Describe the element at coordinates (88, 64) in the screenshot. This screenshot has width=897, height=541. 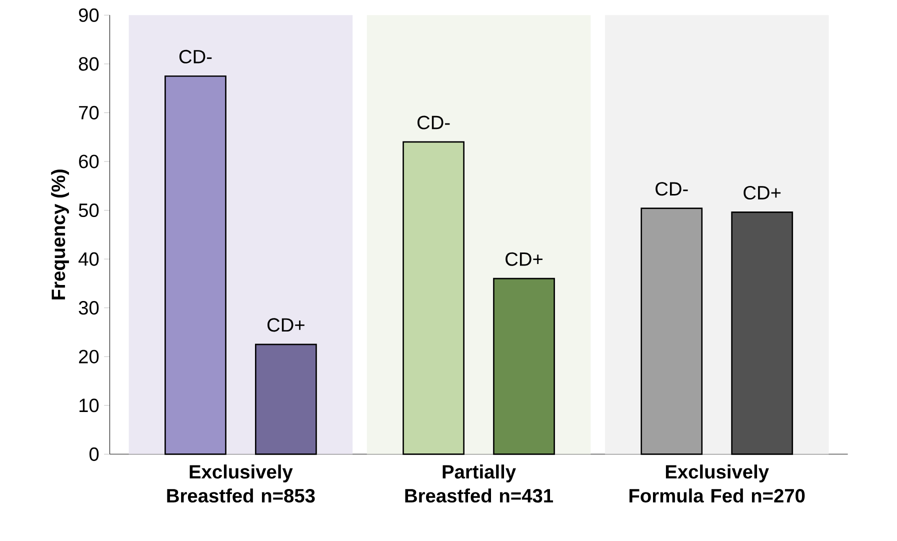
I see `y-tick-label: 80` at that location.